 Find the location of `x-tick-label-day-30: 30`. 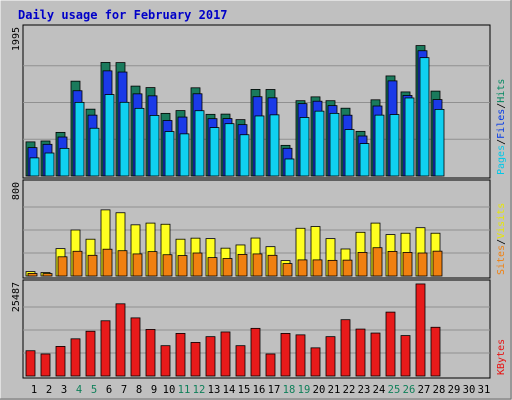

x-tick-label-day-30: 30 is located at coordinates (469, 390).